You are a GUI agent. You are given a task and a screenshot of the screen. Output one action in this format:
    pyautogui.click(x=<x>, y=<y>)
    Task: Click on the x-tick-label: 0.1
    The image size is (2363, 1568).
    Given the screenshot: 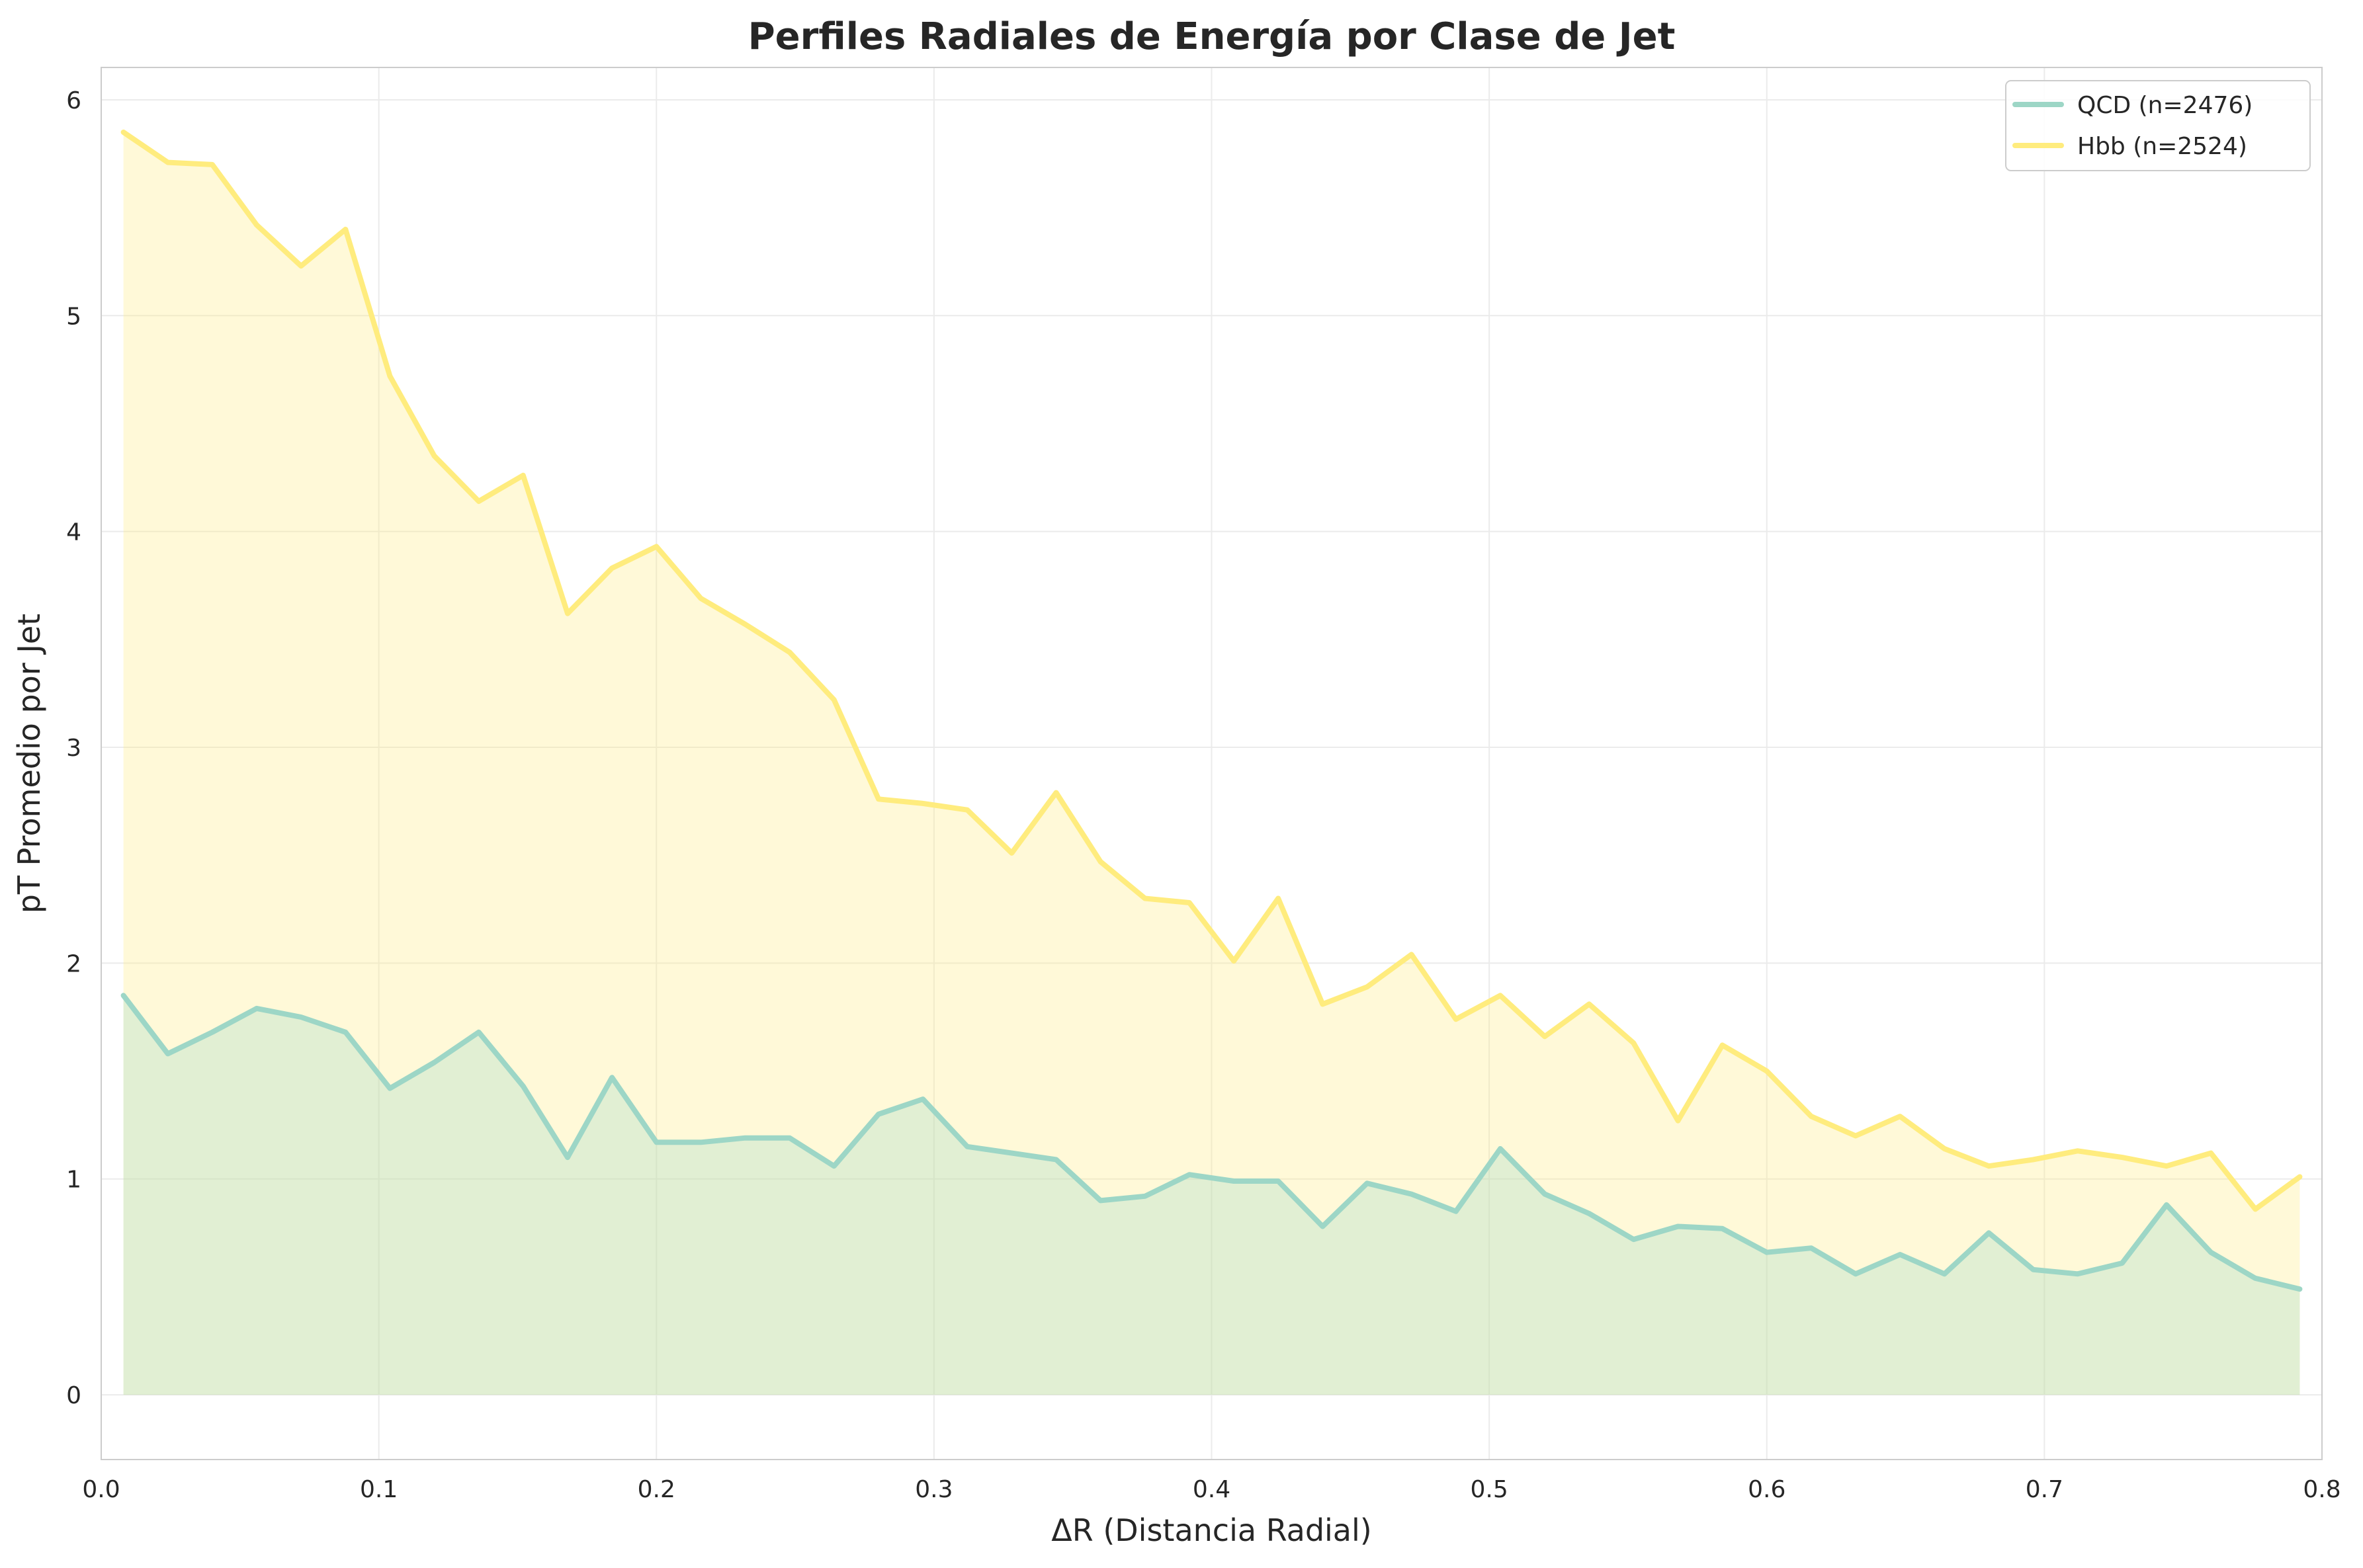 What is the action you would take?
    pyautogui.click(x=379, y=1489)
    